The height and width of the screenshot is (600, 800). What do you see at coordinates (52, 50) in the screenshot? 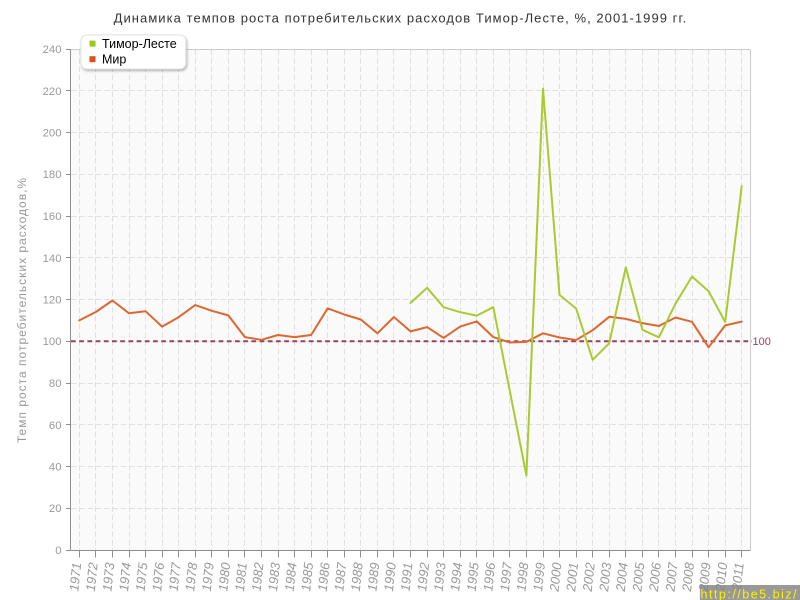
I see `svg-text: 240` at bounding box center [52, 50].